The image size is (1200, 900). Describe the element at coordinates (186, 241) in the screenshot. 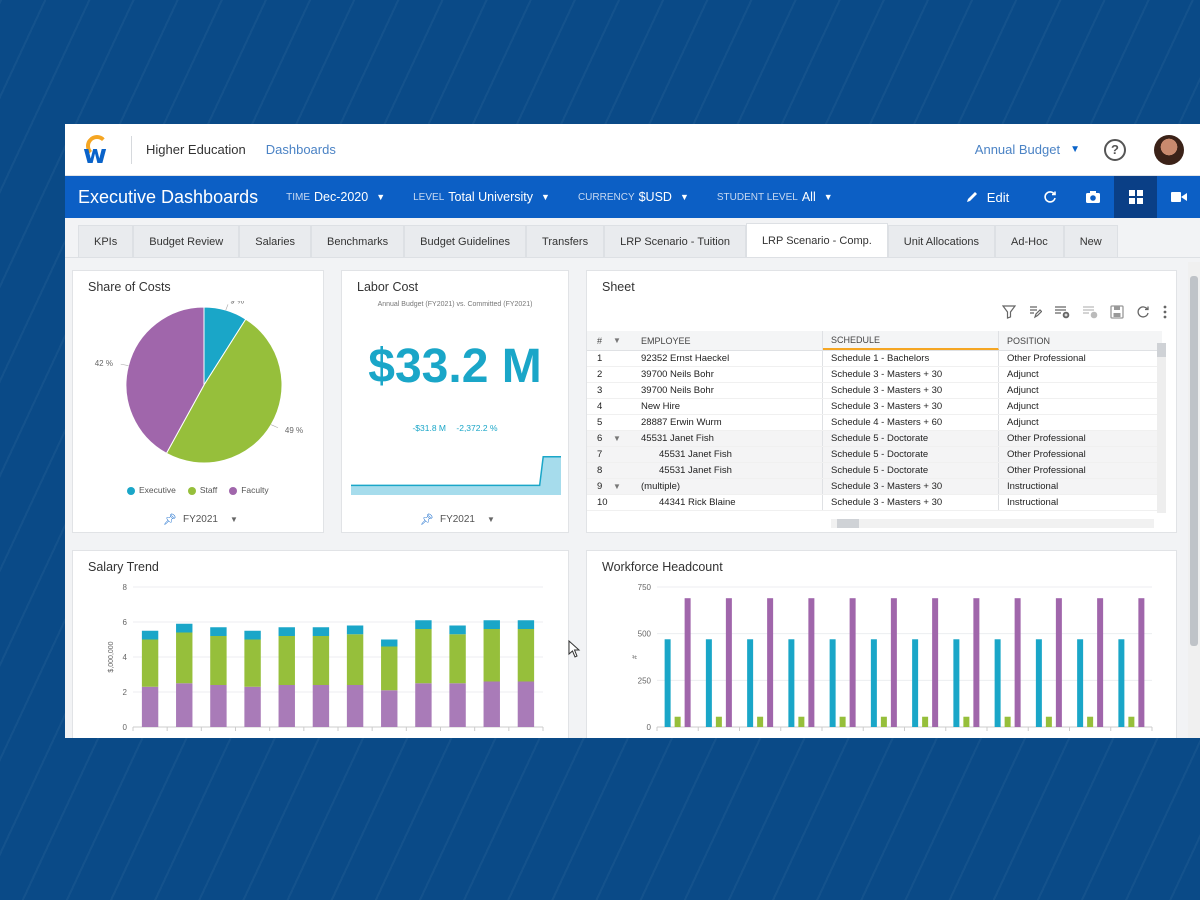

I see `tab-budget-review: Budget Review` at that location.